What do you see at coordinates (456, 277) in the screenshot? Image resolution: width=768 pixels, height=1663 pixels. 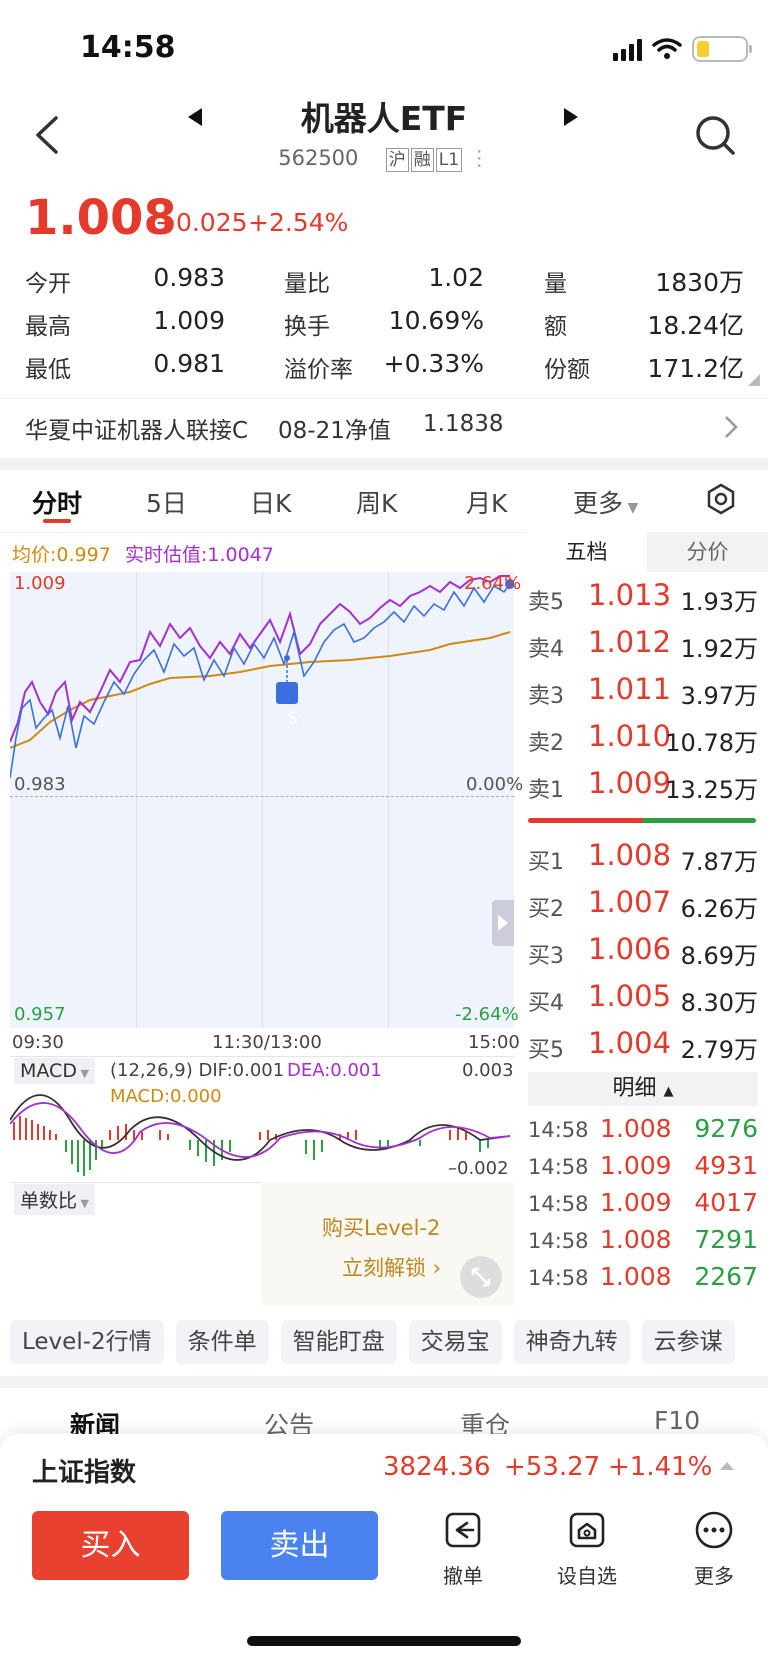 I see `vol-ratio-value: 1.02` at bounding box center [456, 277].